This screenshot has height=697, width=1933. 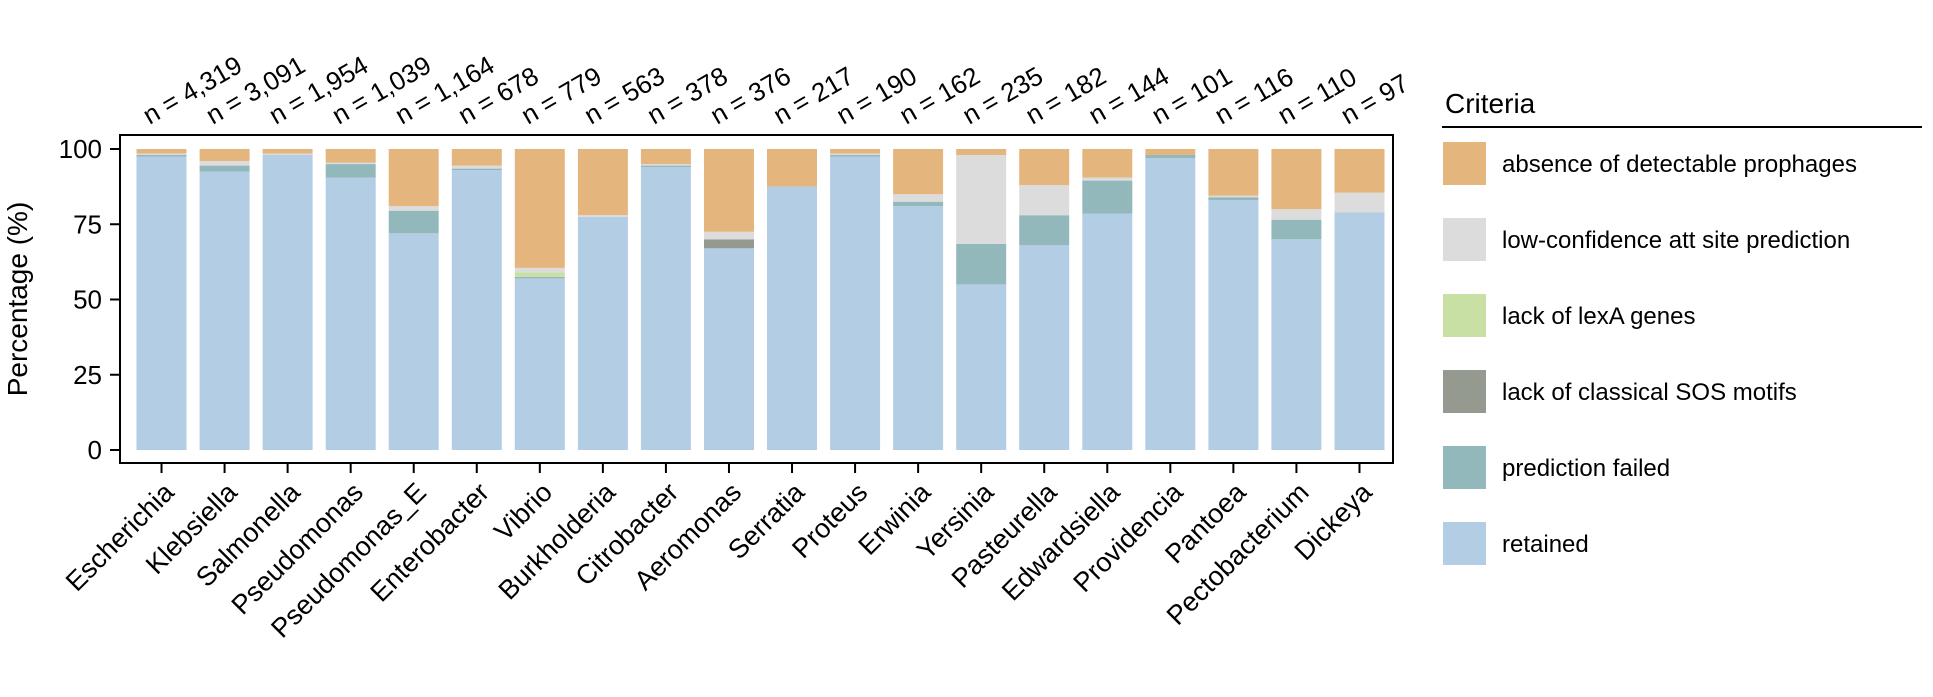 I want to click on legend-label: lack of classical SOS motifs, so click(x=1649, y=392).